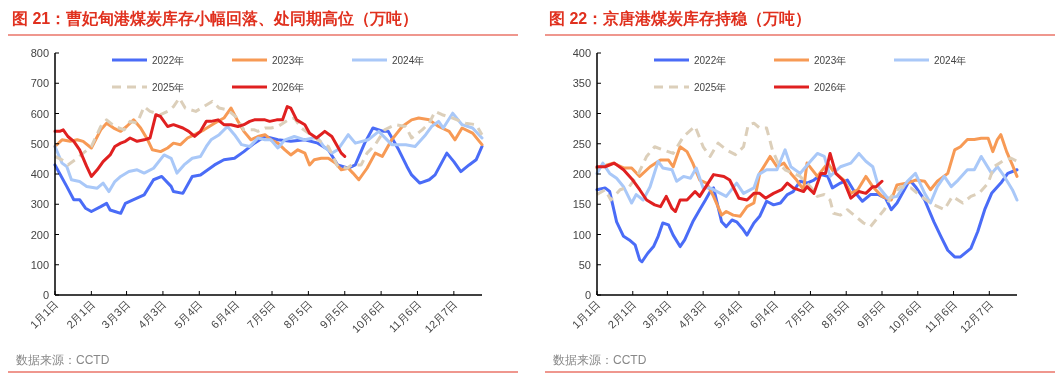  I want to click on y-tick-label: 150, so click(581, 204).